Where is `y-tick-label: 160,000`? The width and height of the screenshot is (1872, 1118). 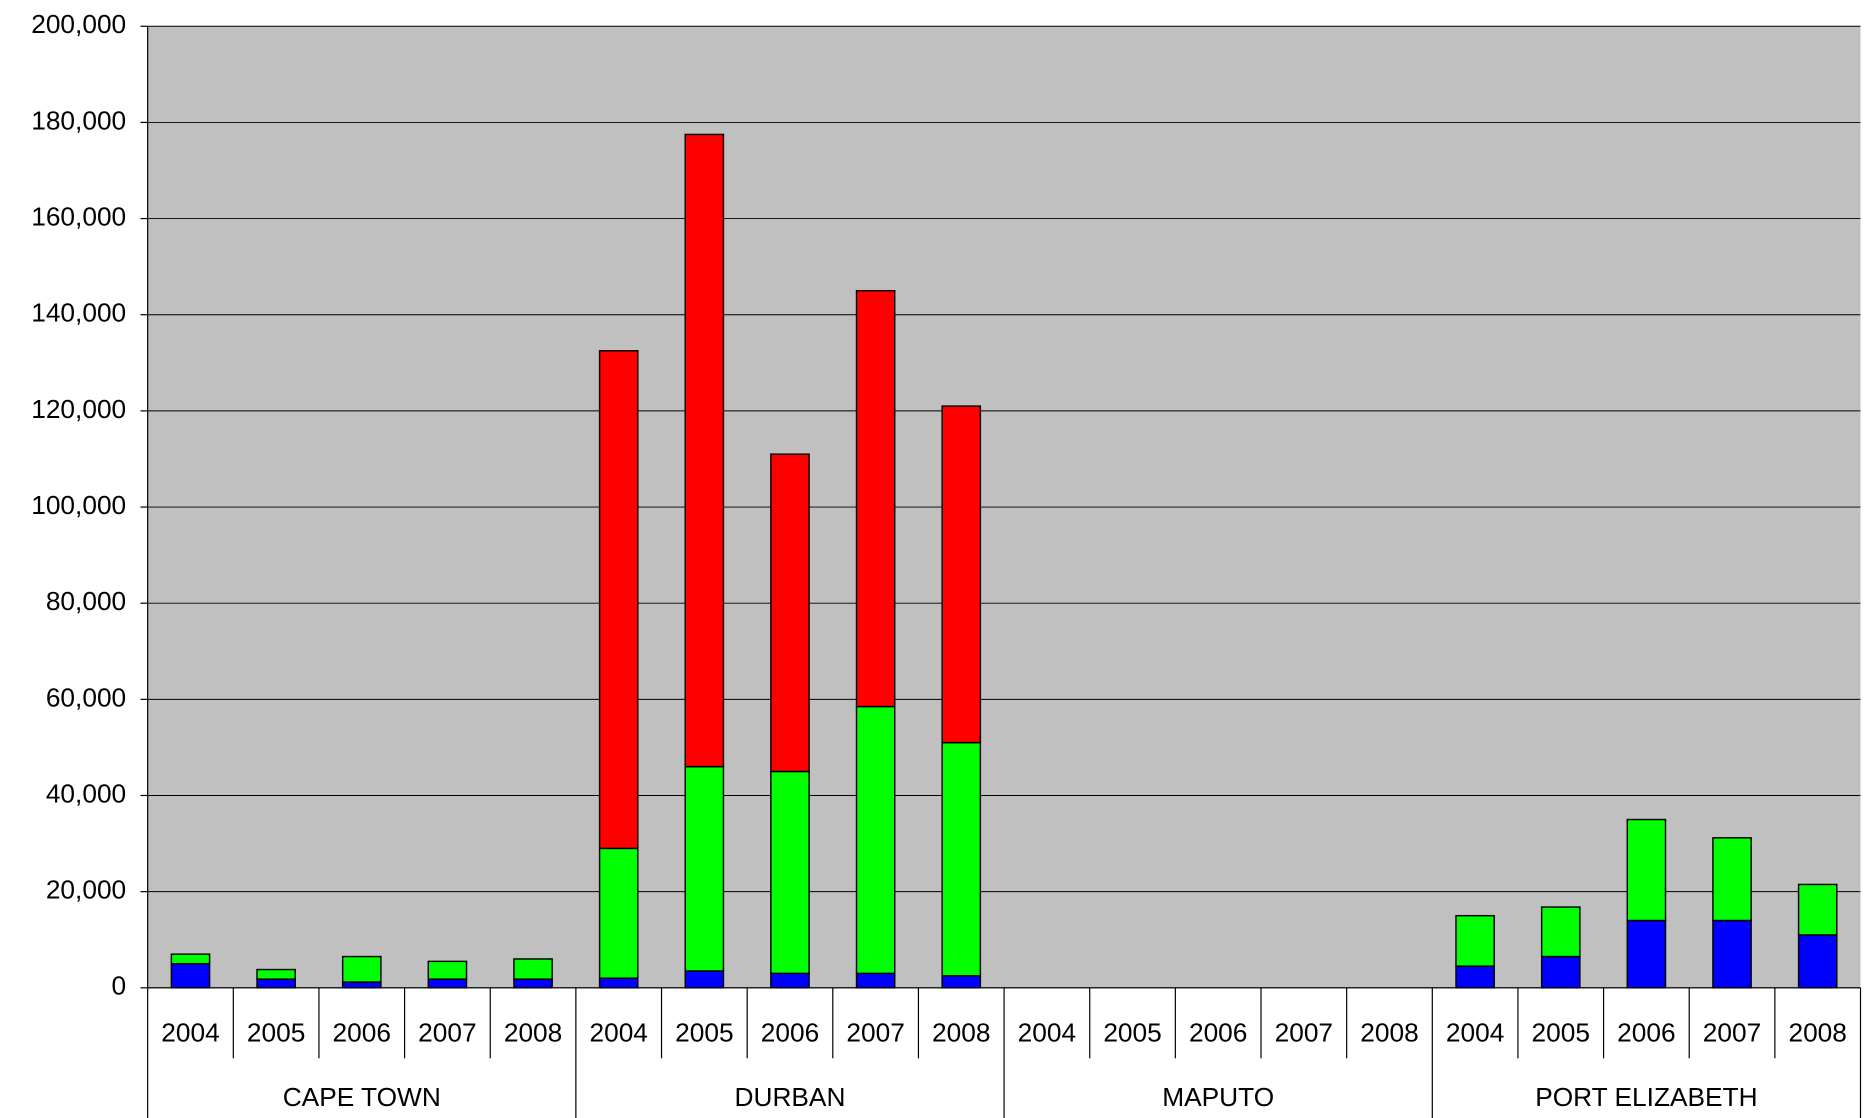
y-tick-label: 160,000 is located at coordinates (78, 217).